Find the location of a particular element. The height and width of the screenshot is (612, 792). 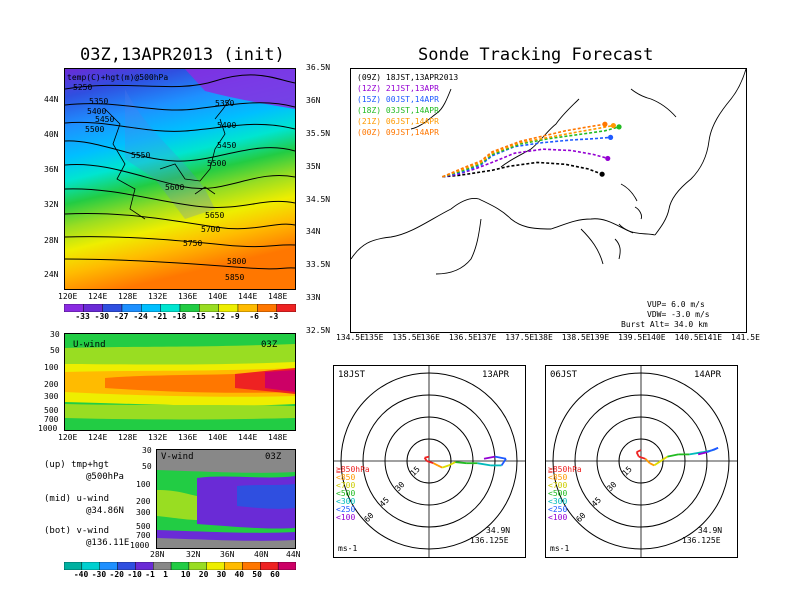

v-wind-label: V-wind is located at coordinates (177, 457).